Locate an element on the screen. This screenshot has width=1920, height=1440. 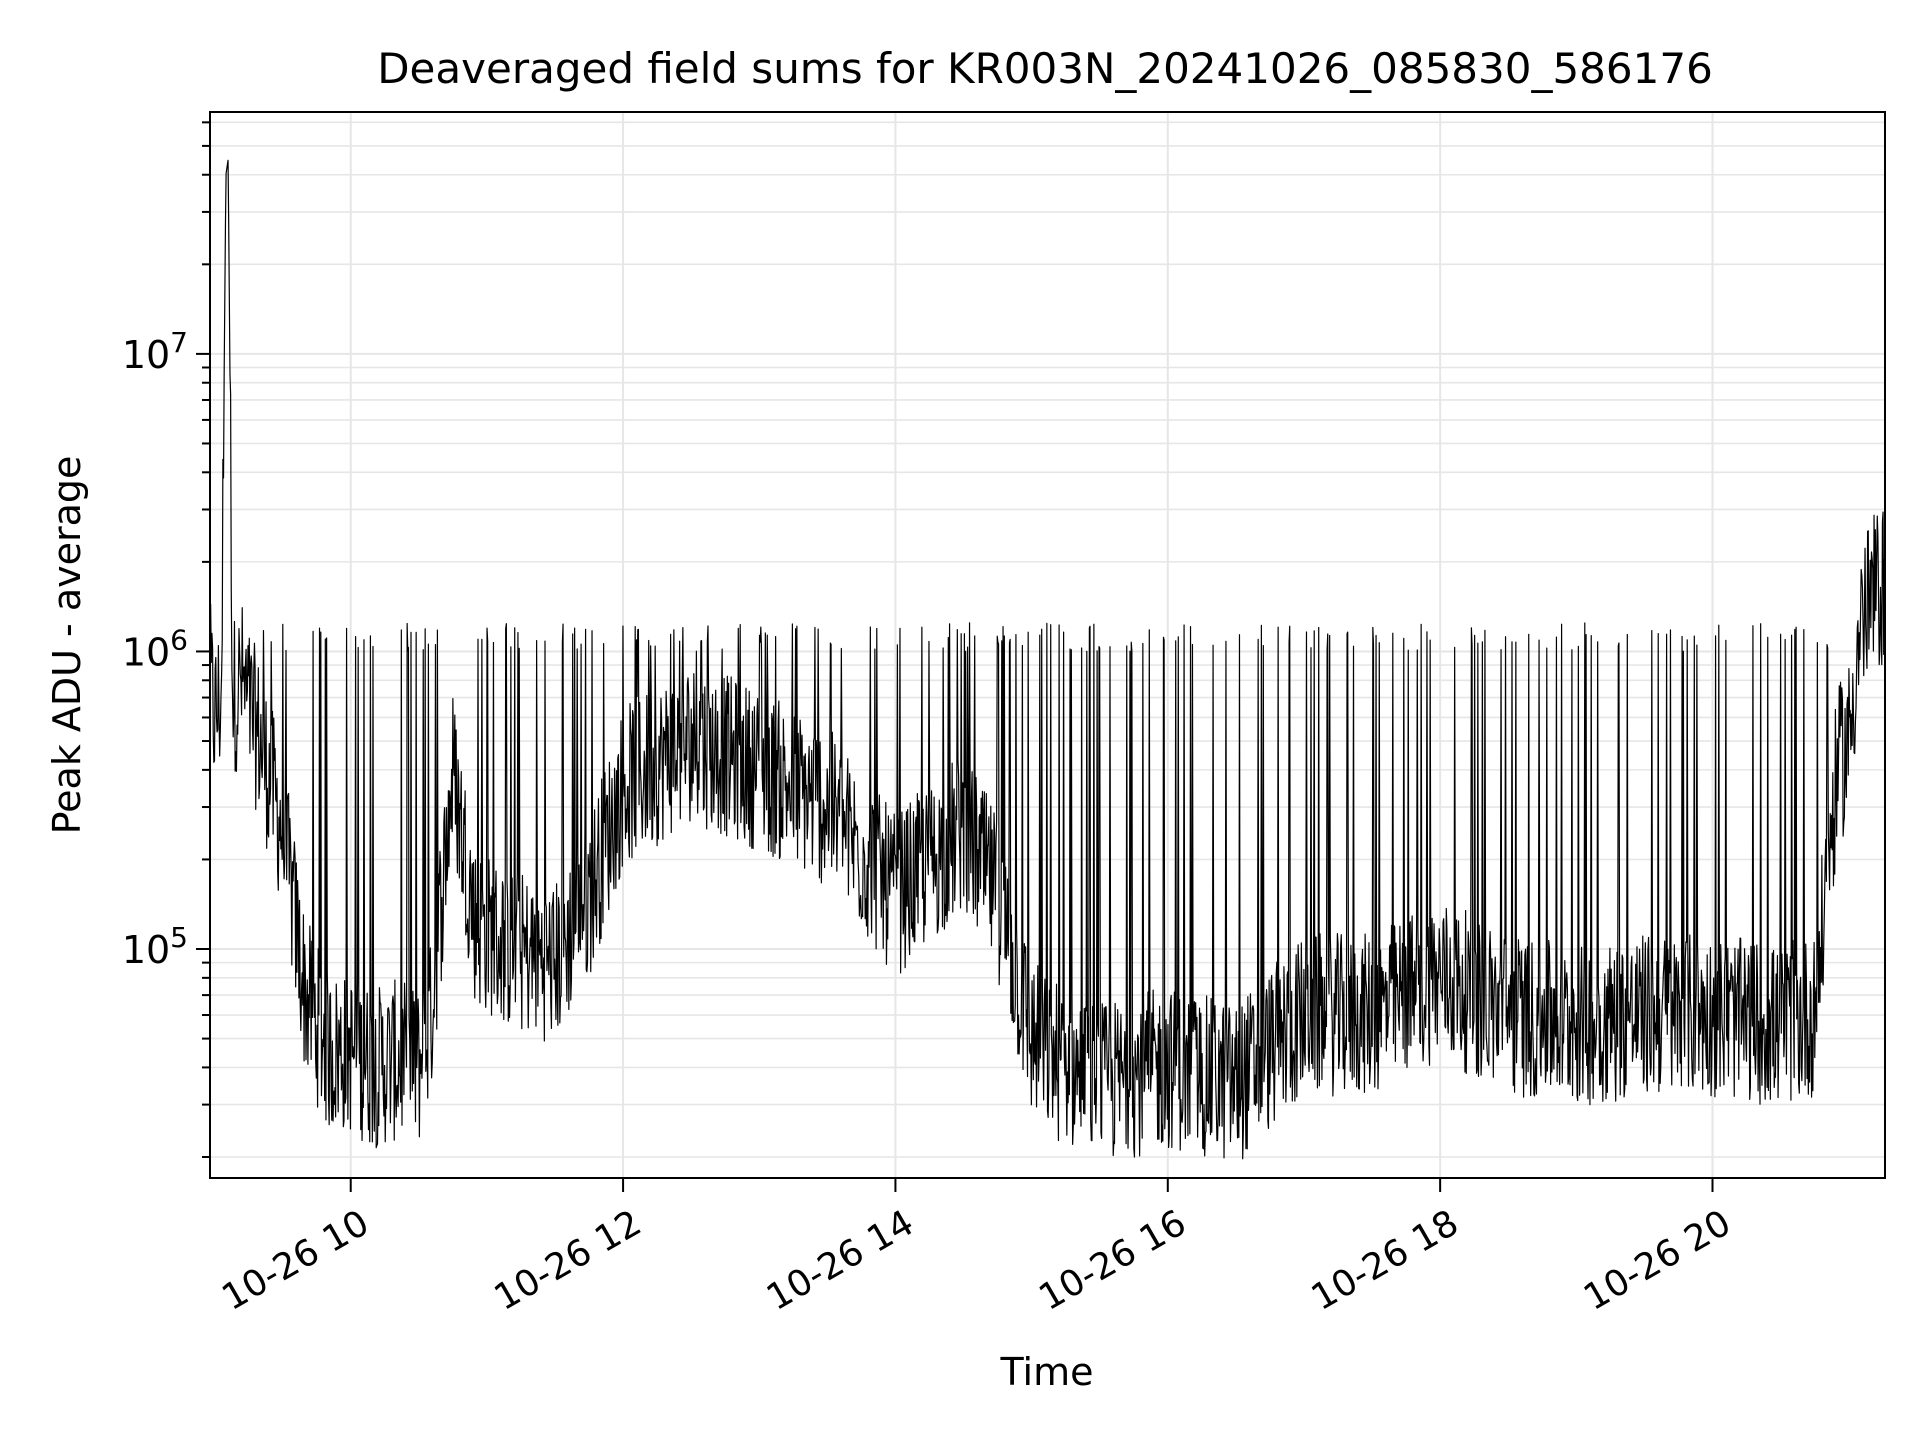
y-tick-label: 10⁶ is located at coordinates (155, 648).